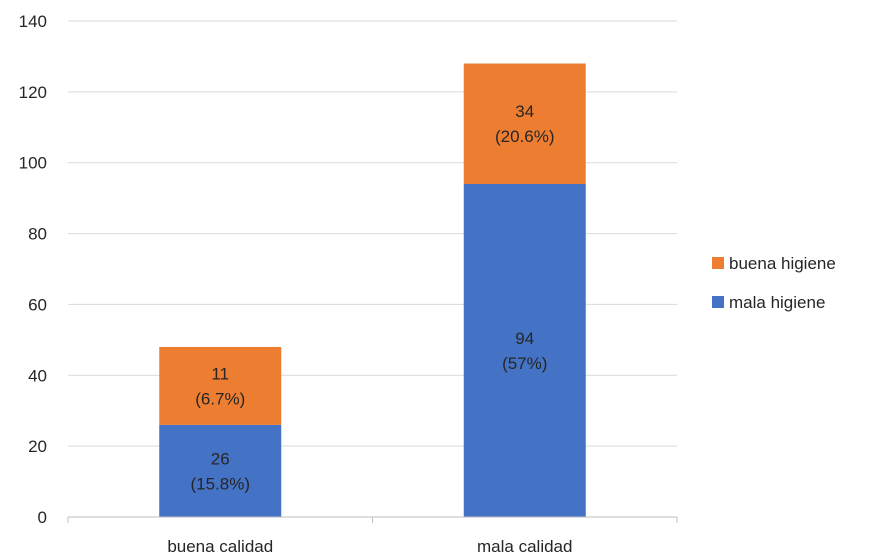  What do you see at coordinates (524, 338) in the screenshot?
I see `bar-data-label: 94` at bounding box center [524, 338].